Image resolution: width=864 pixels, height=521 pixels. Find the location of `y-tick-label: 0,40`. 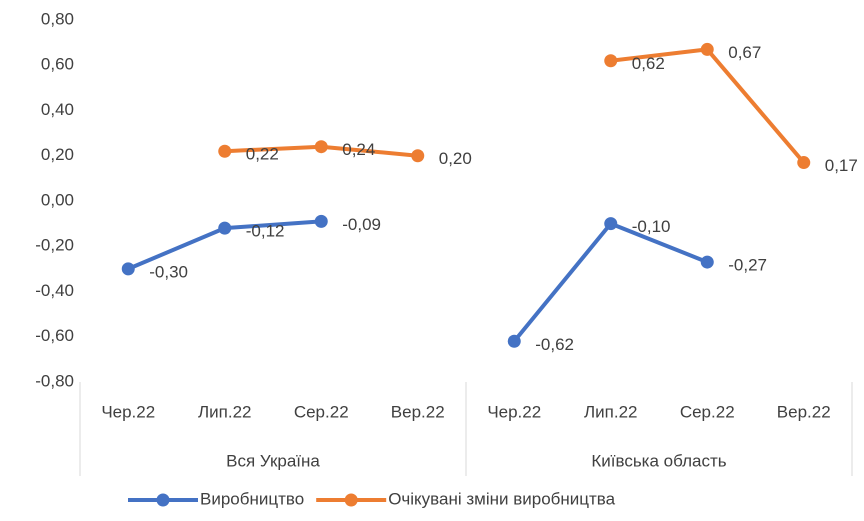

y-tick-label: 0,40 is located at coordinates (57, 109).